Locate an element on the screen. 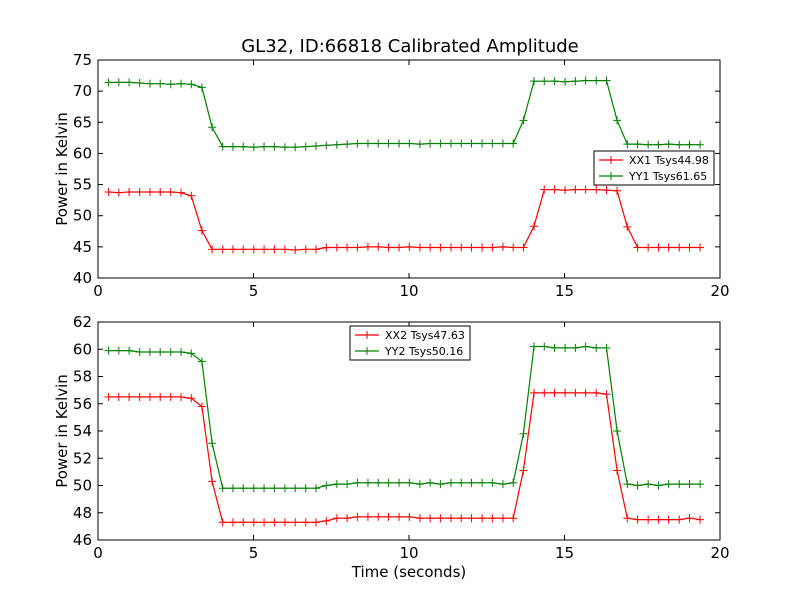 The image size is (800, 600). y-tick-label: 52 is located at coordinates (82, 458).